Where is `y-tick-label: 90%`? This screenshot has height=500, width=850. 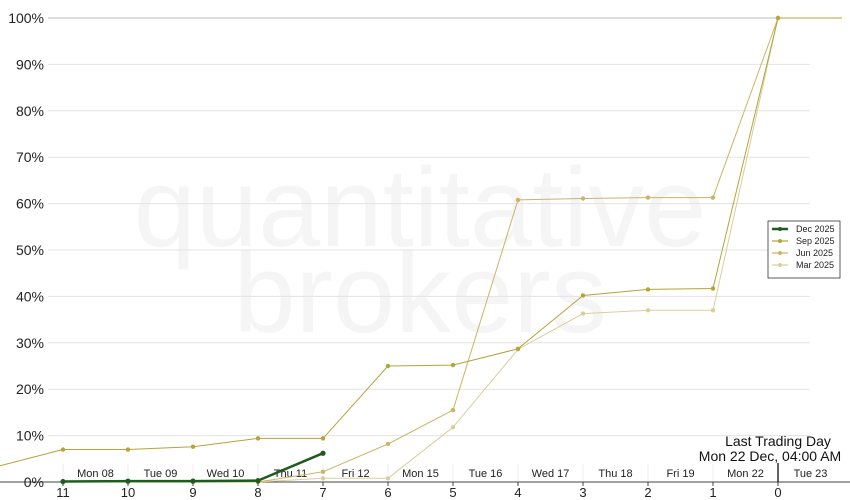 y-tick-label: 90% is located at coordinates (30, 64).